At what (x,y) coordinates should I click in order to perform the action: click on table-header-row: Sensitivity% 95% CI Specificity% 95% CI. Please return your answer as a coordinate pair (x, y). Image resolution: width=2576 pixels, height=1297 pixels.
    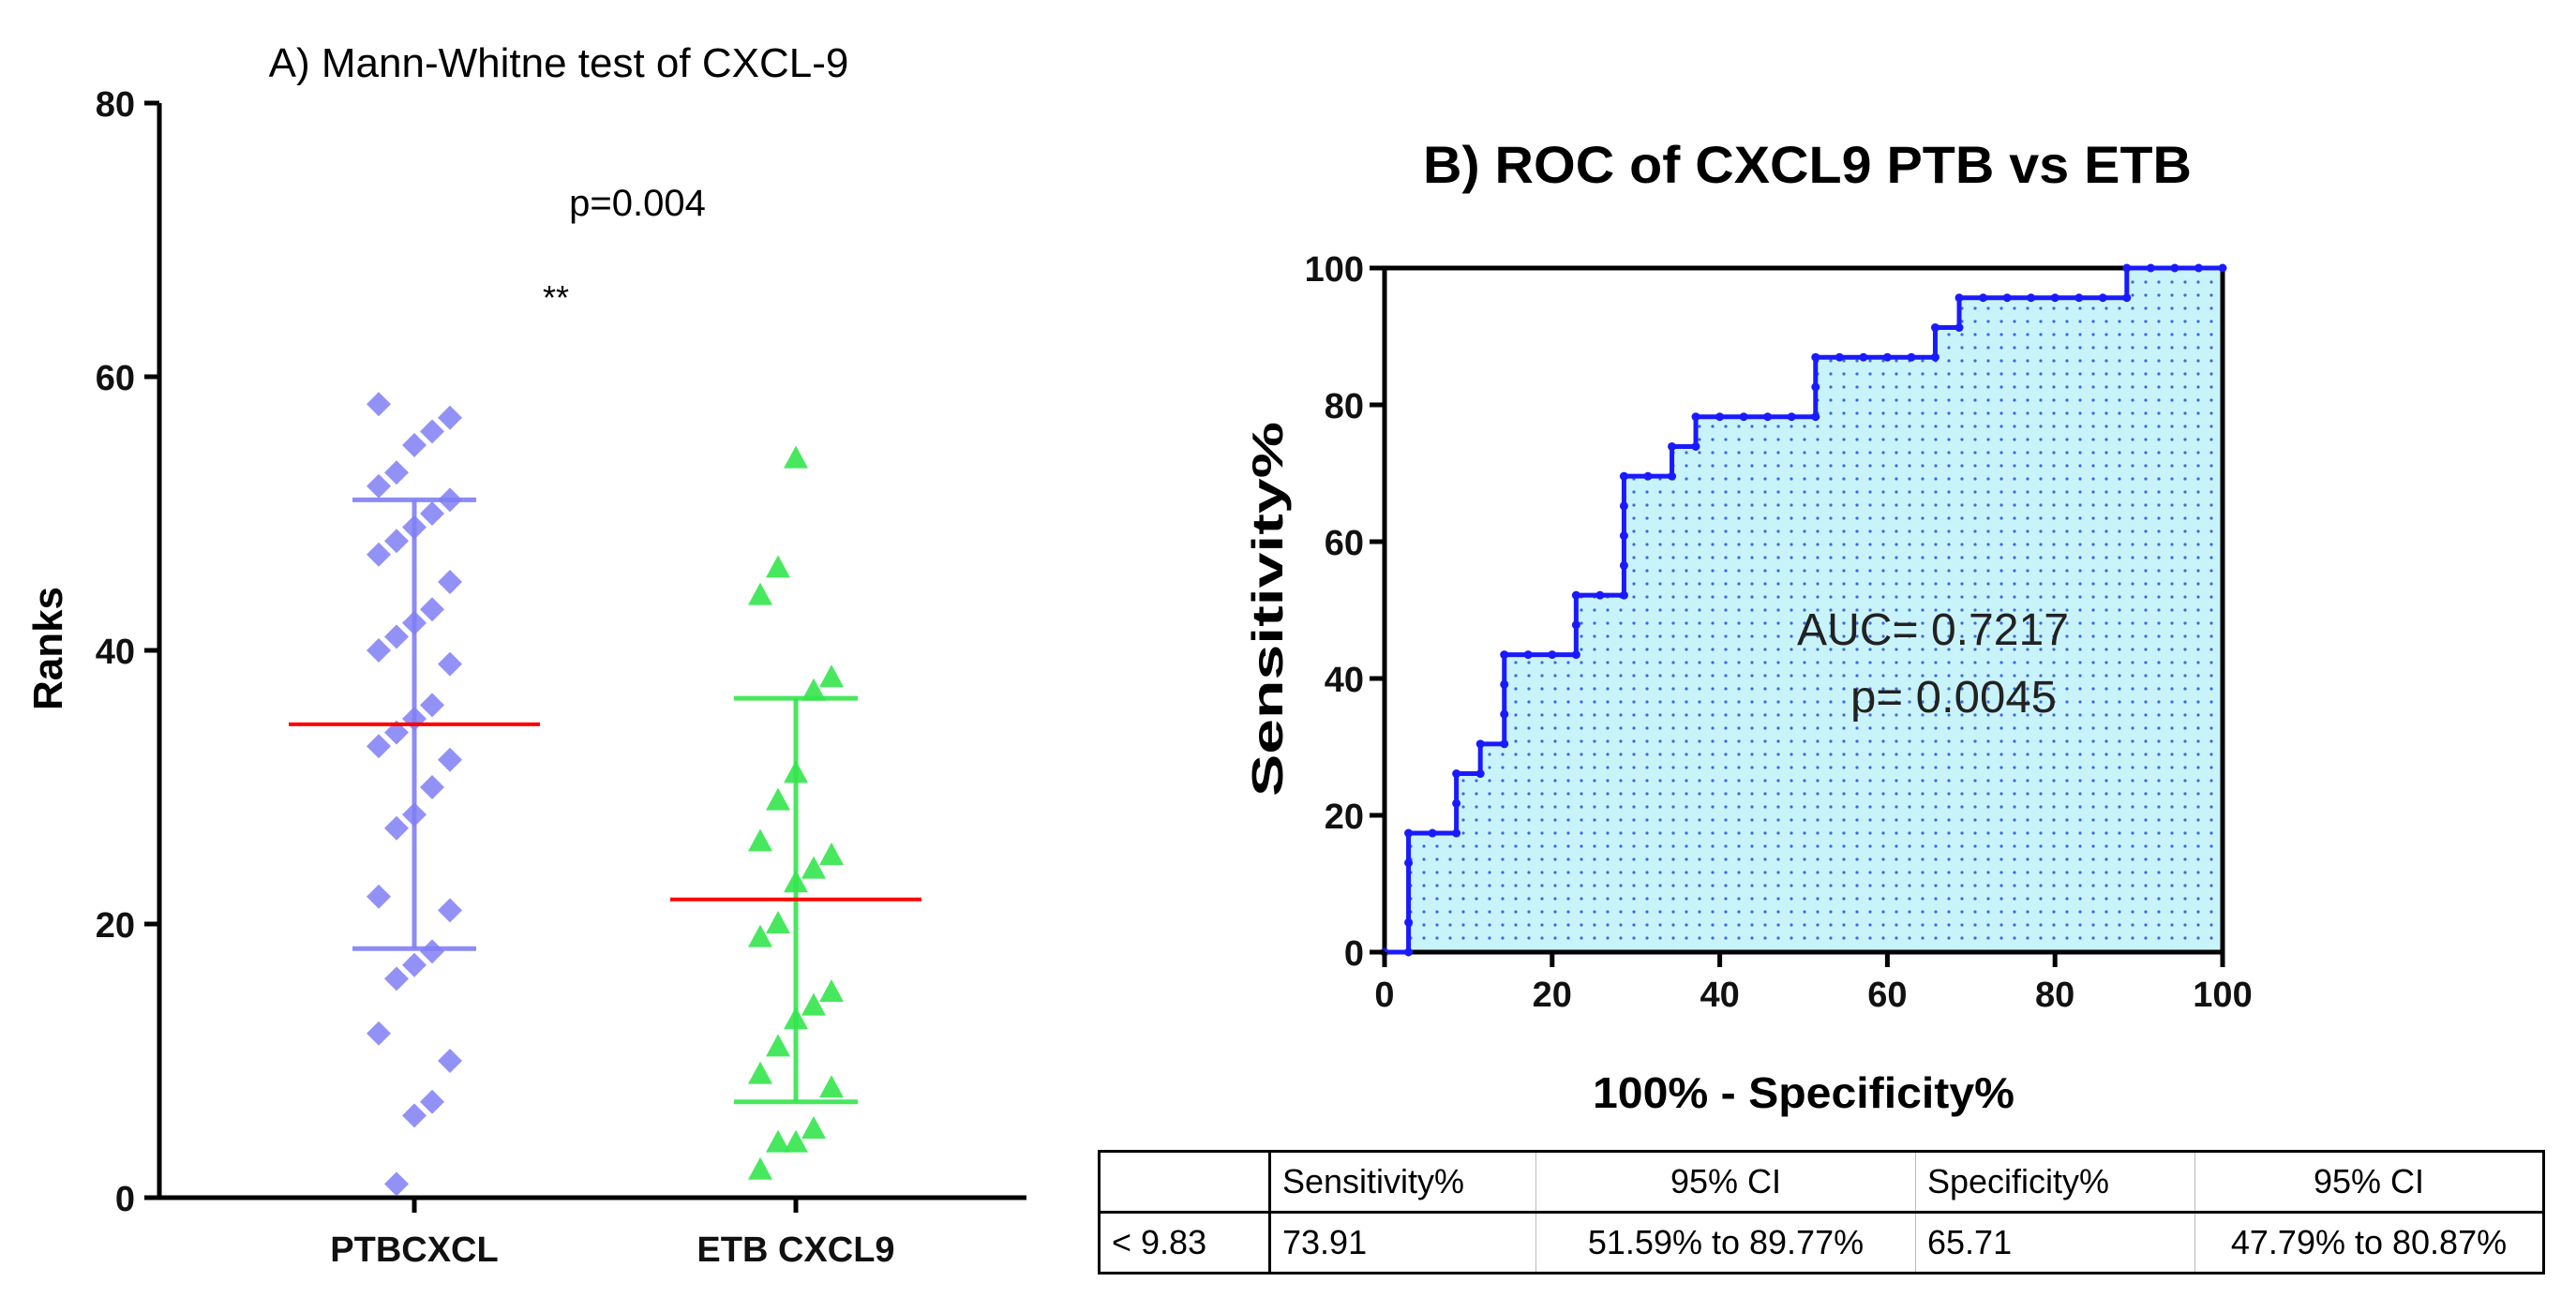
    Looking at the image, I should click on (1822, 1182).